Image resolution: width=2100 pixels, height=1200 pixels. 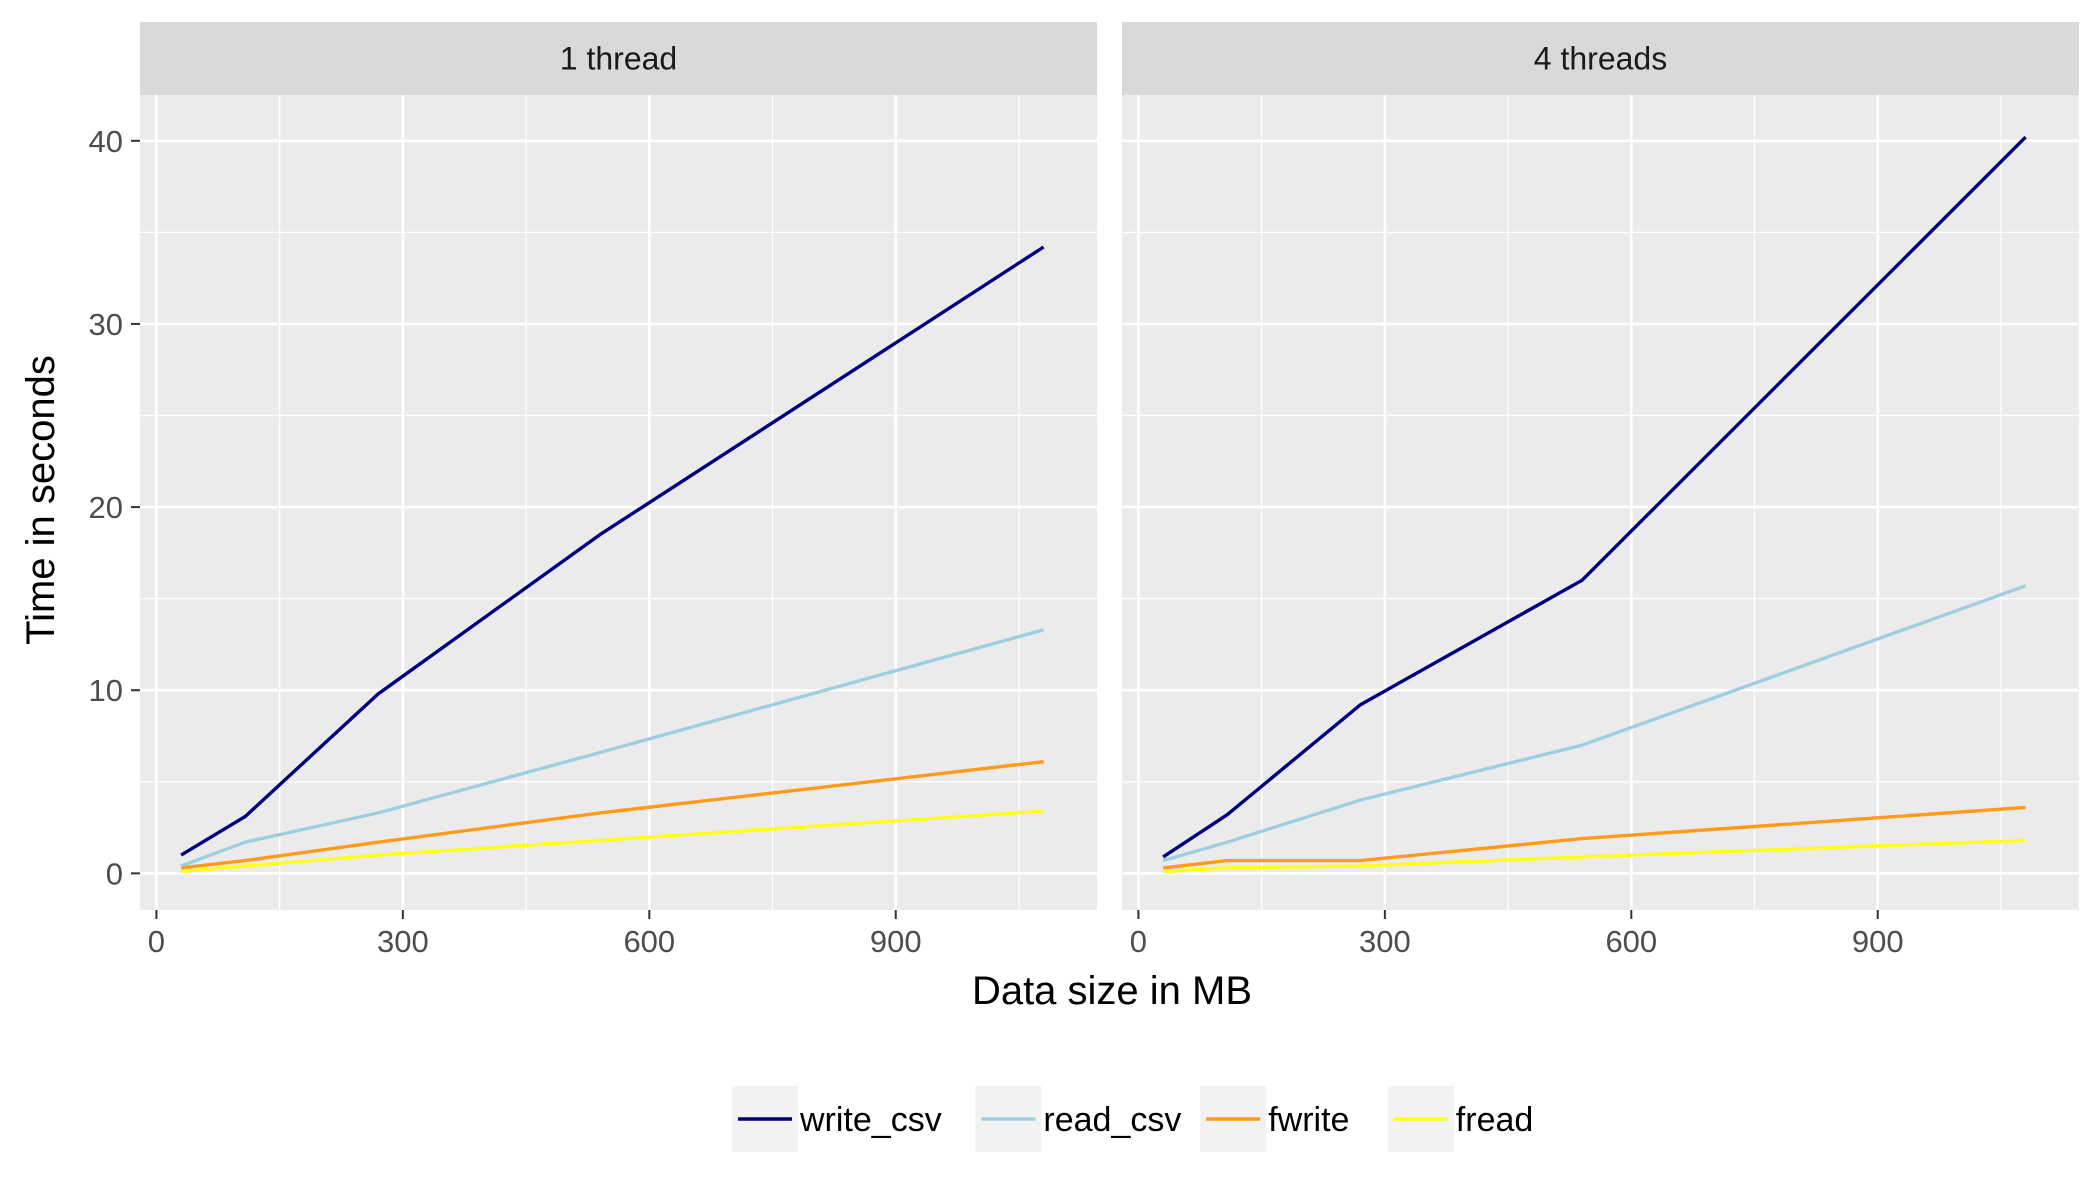 I want to click on legend-item-fwrite: fwrite, so click(x=1274, y=1119).